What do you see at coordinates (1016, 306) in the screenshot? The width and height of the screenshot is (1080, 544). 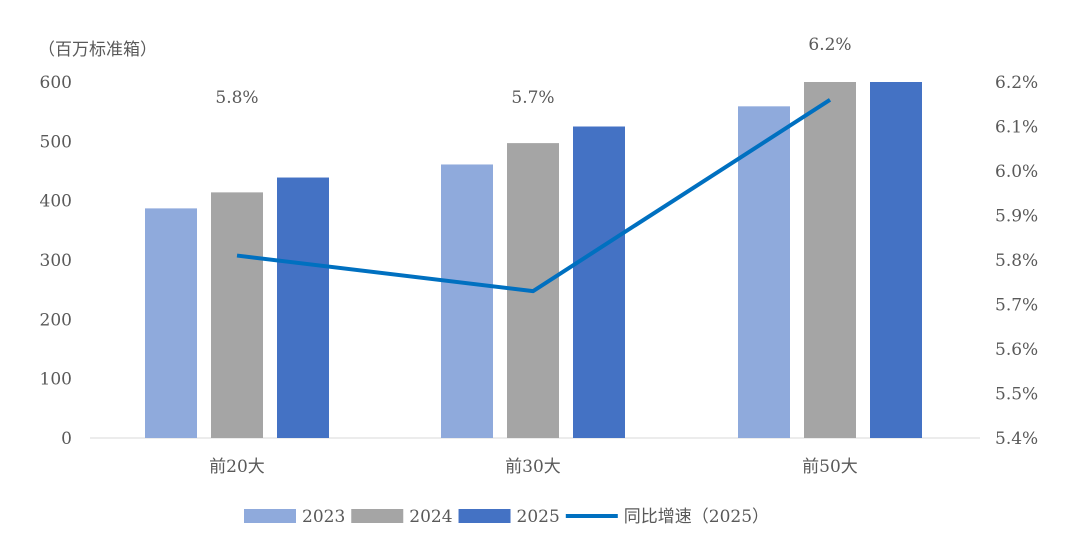 I see `right-tick-label: 5.7%` at bounding box center [1016, 306].